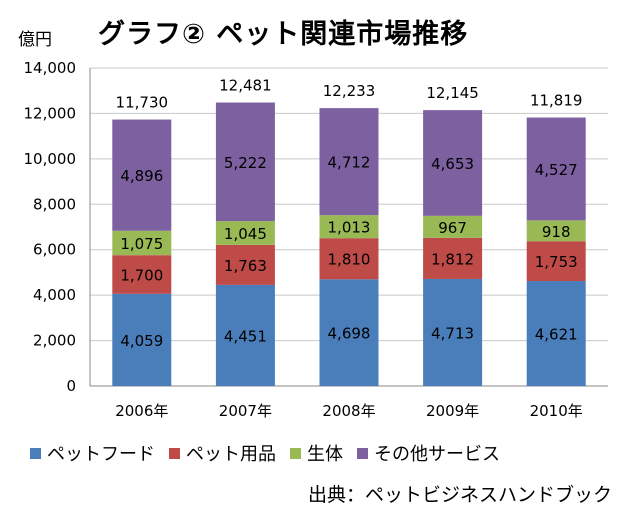 This screenshot has height=518, width=640. I want to click on data-label: 4,712, so click(349, 163).